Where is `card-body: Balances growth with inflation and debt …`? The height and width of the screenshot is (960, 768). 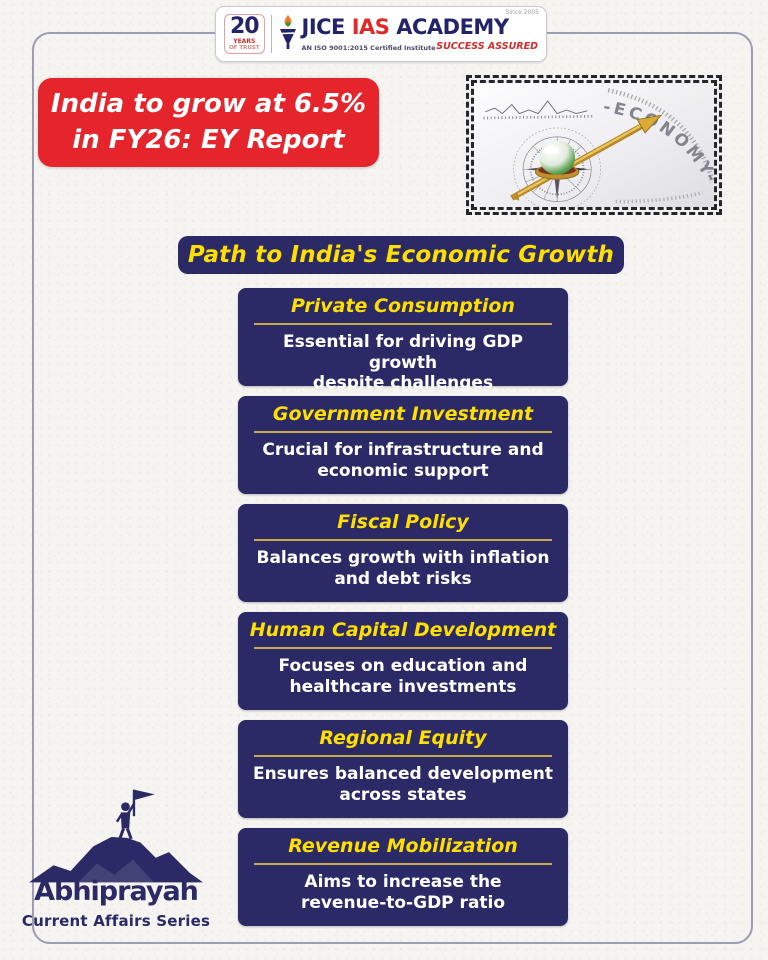 card-body: Balances growth with inflation and debt … is located at coordinates (403, 568).